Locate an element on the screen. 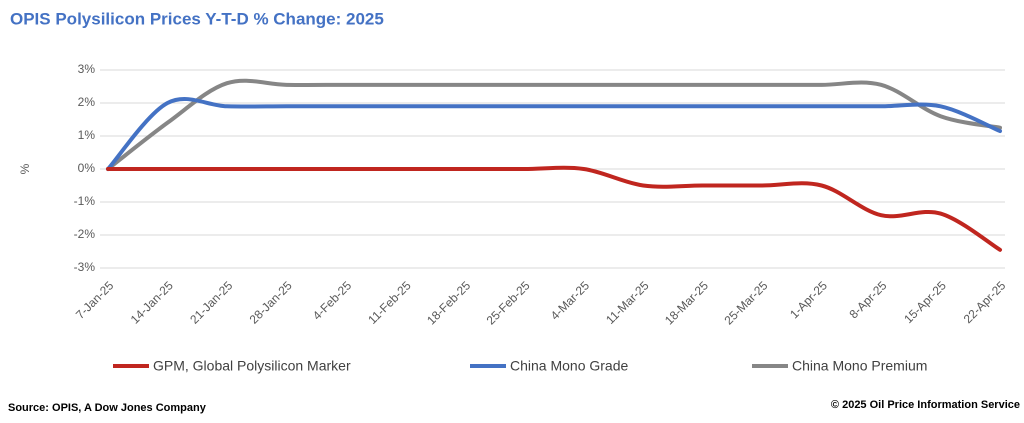 This screenshot has height=423, width=1024. x-tick-label: 7-Jan-25 is located at coordinates (95, 300).